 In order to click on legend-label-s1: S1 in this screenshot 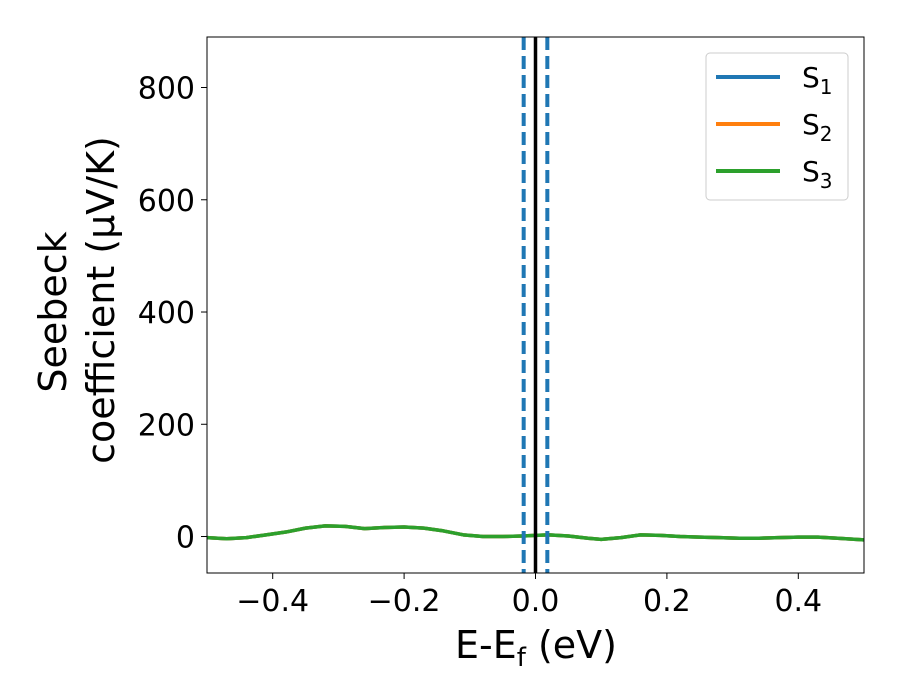, I will do `click(817, 80)`.